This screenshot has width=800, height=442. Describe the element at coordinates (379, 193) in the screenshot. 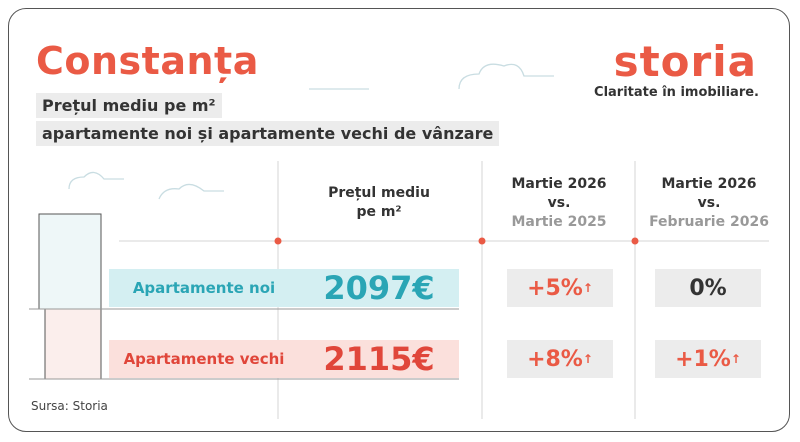

I see `header-line: Prețul mediu` at that location.